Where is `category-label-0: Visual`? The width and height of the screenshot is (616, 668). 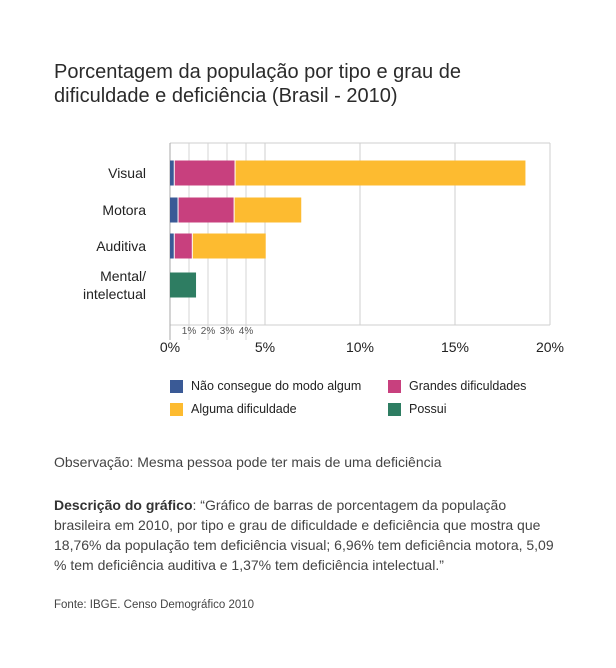
category-label-0: Visual is located at coordinates (127, 173).